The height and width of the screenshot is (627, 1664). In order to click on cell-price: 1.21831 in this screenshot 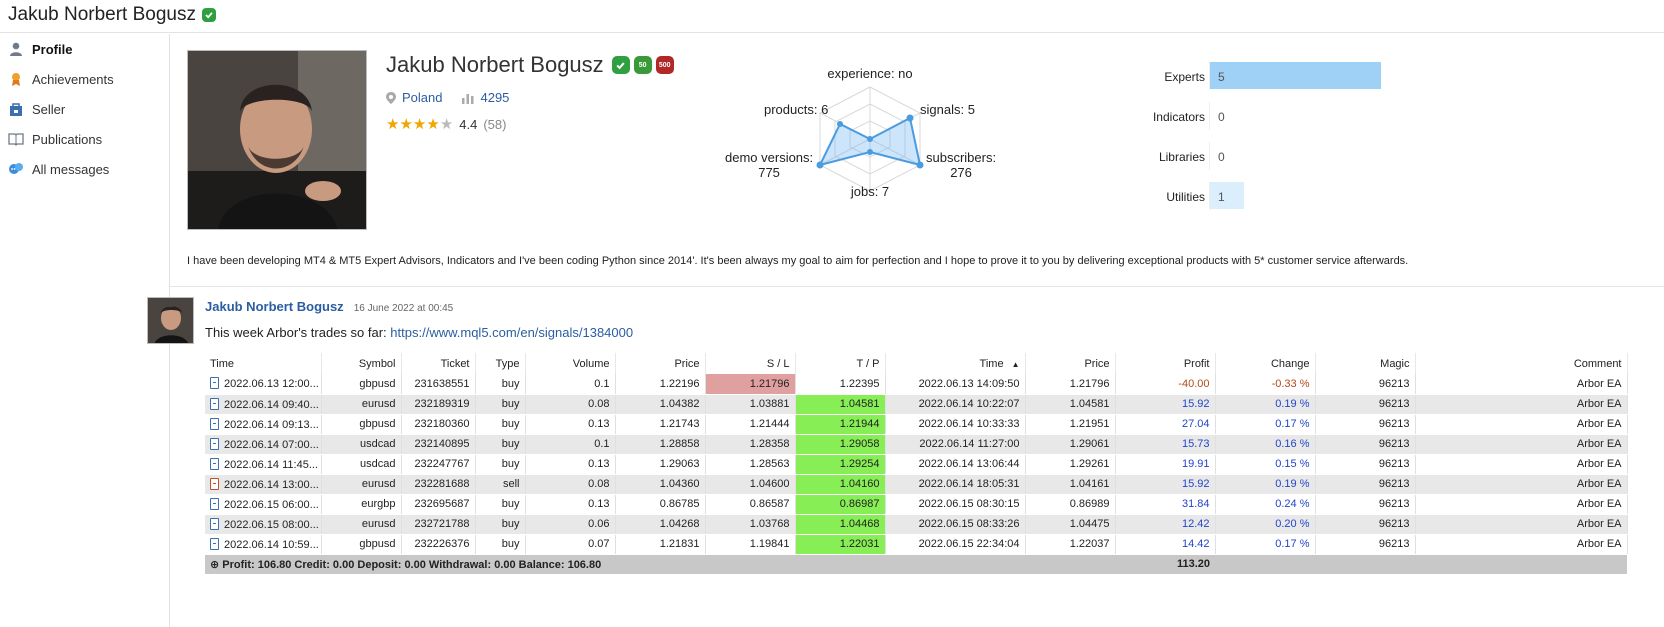, I will do `click(660, 544)`.